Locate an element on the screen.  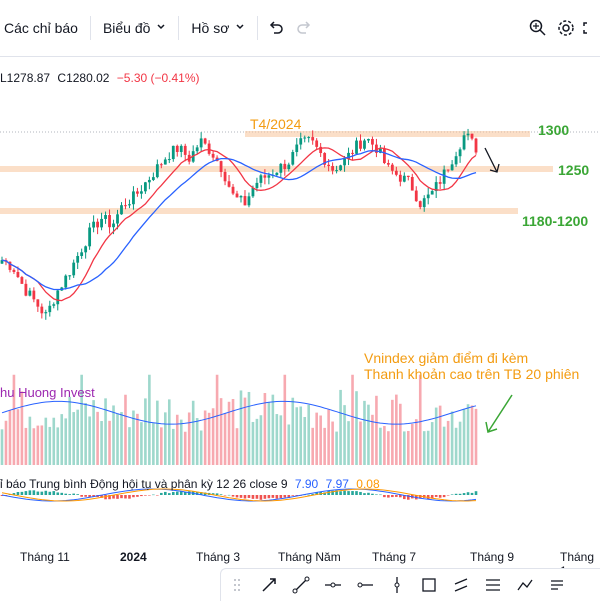
top-toolbar: Các chỉ báo Biểu đồ Hồ sơ is located at coordinates (300, 28).